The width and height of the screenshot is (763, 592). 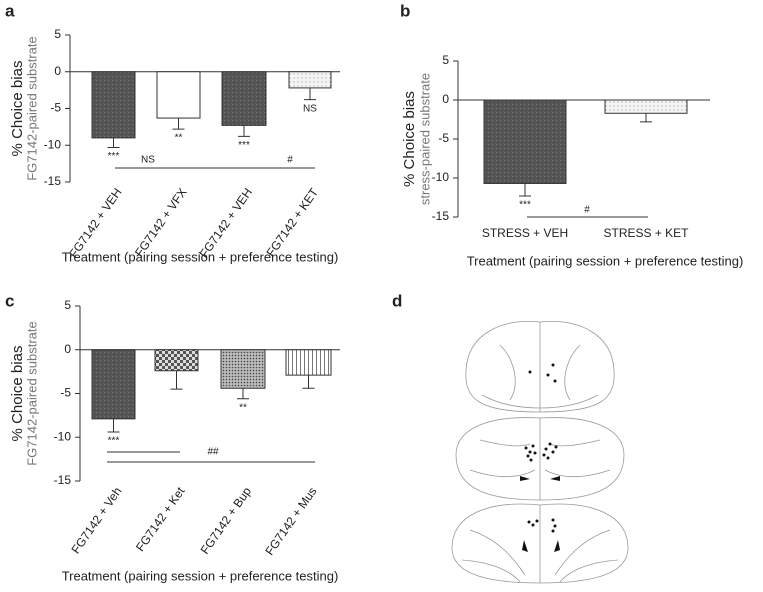 What do you see at coordinates (290, 521) in the screenshot?
I see `x-tick-label: FG7142 + Mus` at bounding box center [290, 521].